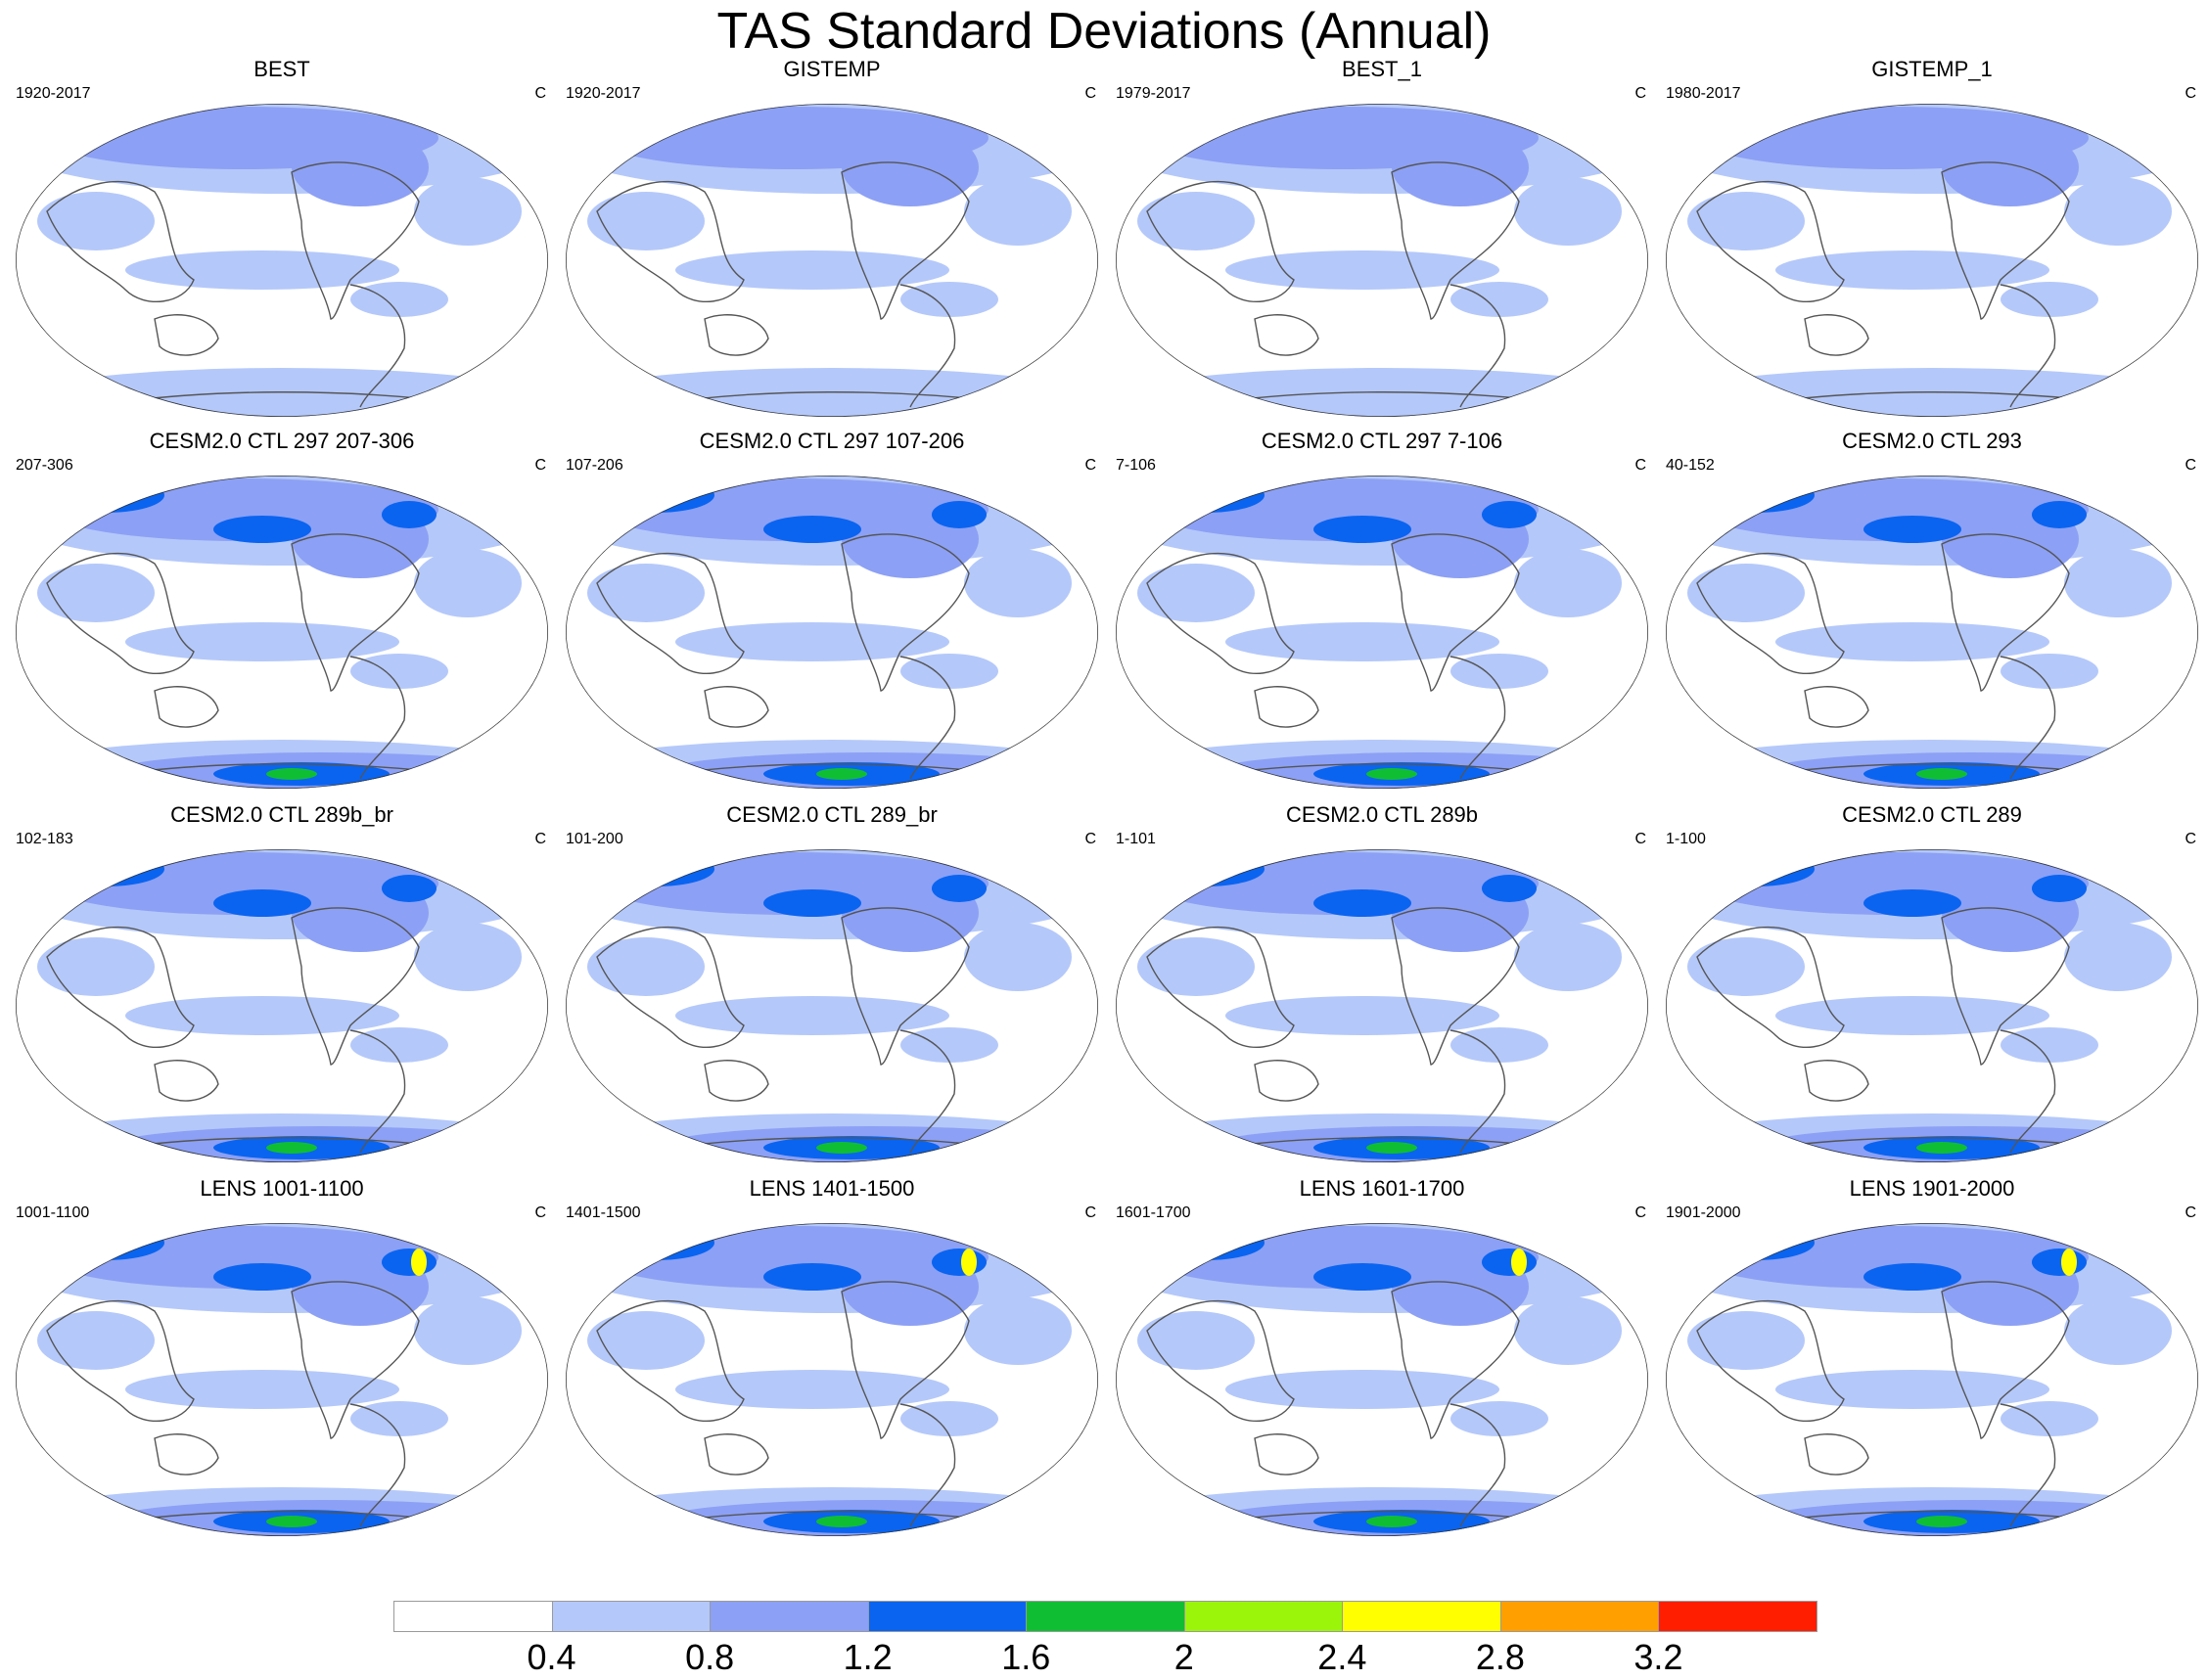  Describe the element at coordinates (1136, 465) in the screenshot. I see `panel-period: 7-106` at that location.